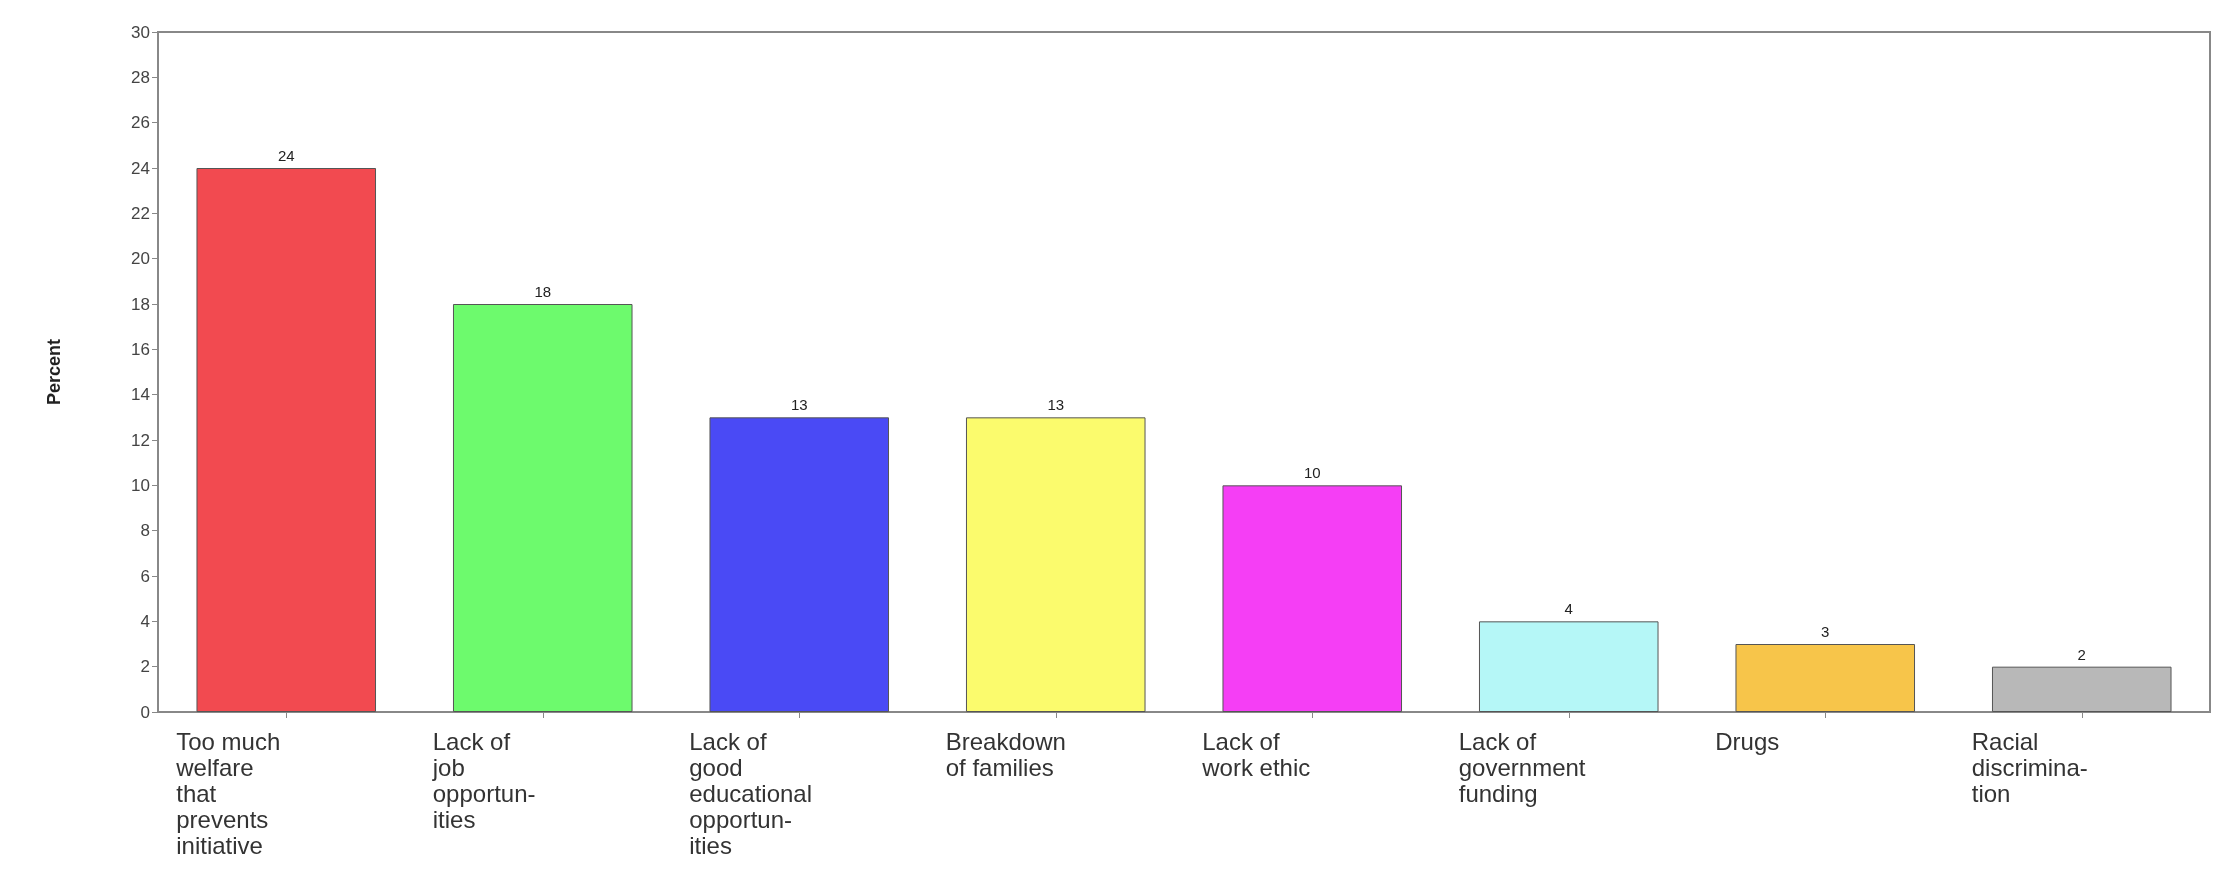 This screenshot has width=2228, height=891. Describe the element at coordinates (228, 793) in the screenshot. I see `x-tick-label: Too much welfare that prevents initiative` at that location.